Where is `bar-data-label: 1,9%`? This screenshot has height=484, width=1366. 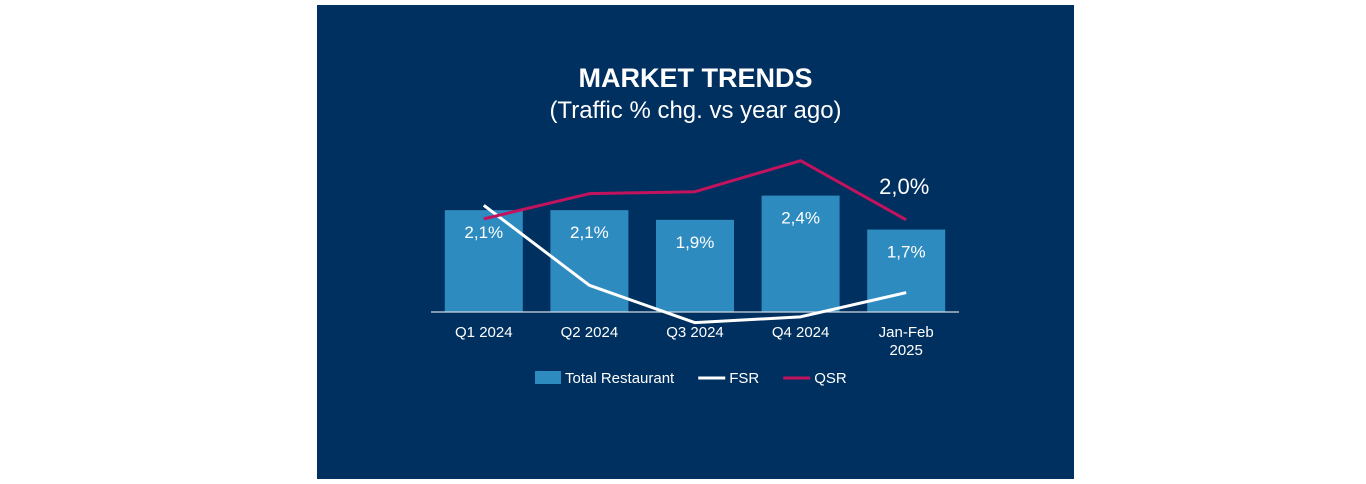 bar-data-label: 1,9% is located at coordinates (695, 242).